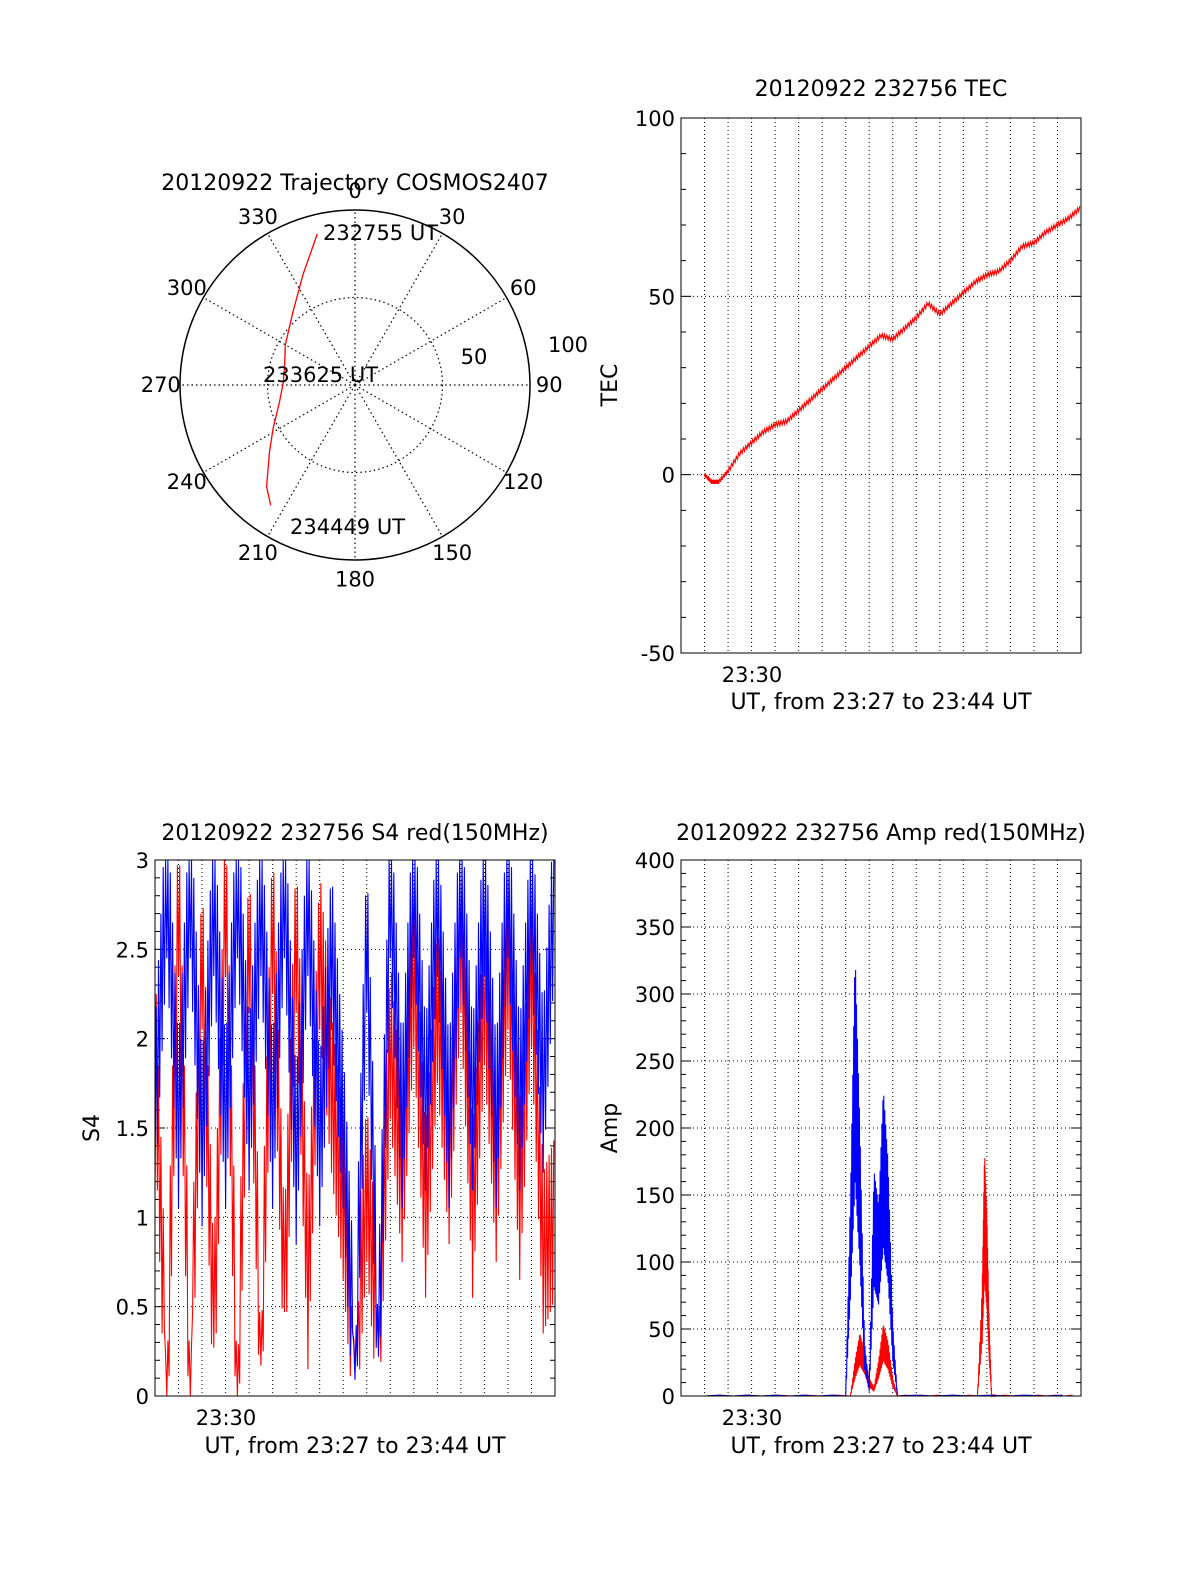 The width and height of the screenshot is (1200, 1575). What do you see at coordinates (347, 527) in the screenshot?
I see `trajectory-annotation-end: 234449 UT` at bounding box center [347, 527].